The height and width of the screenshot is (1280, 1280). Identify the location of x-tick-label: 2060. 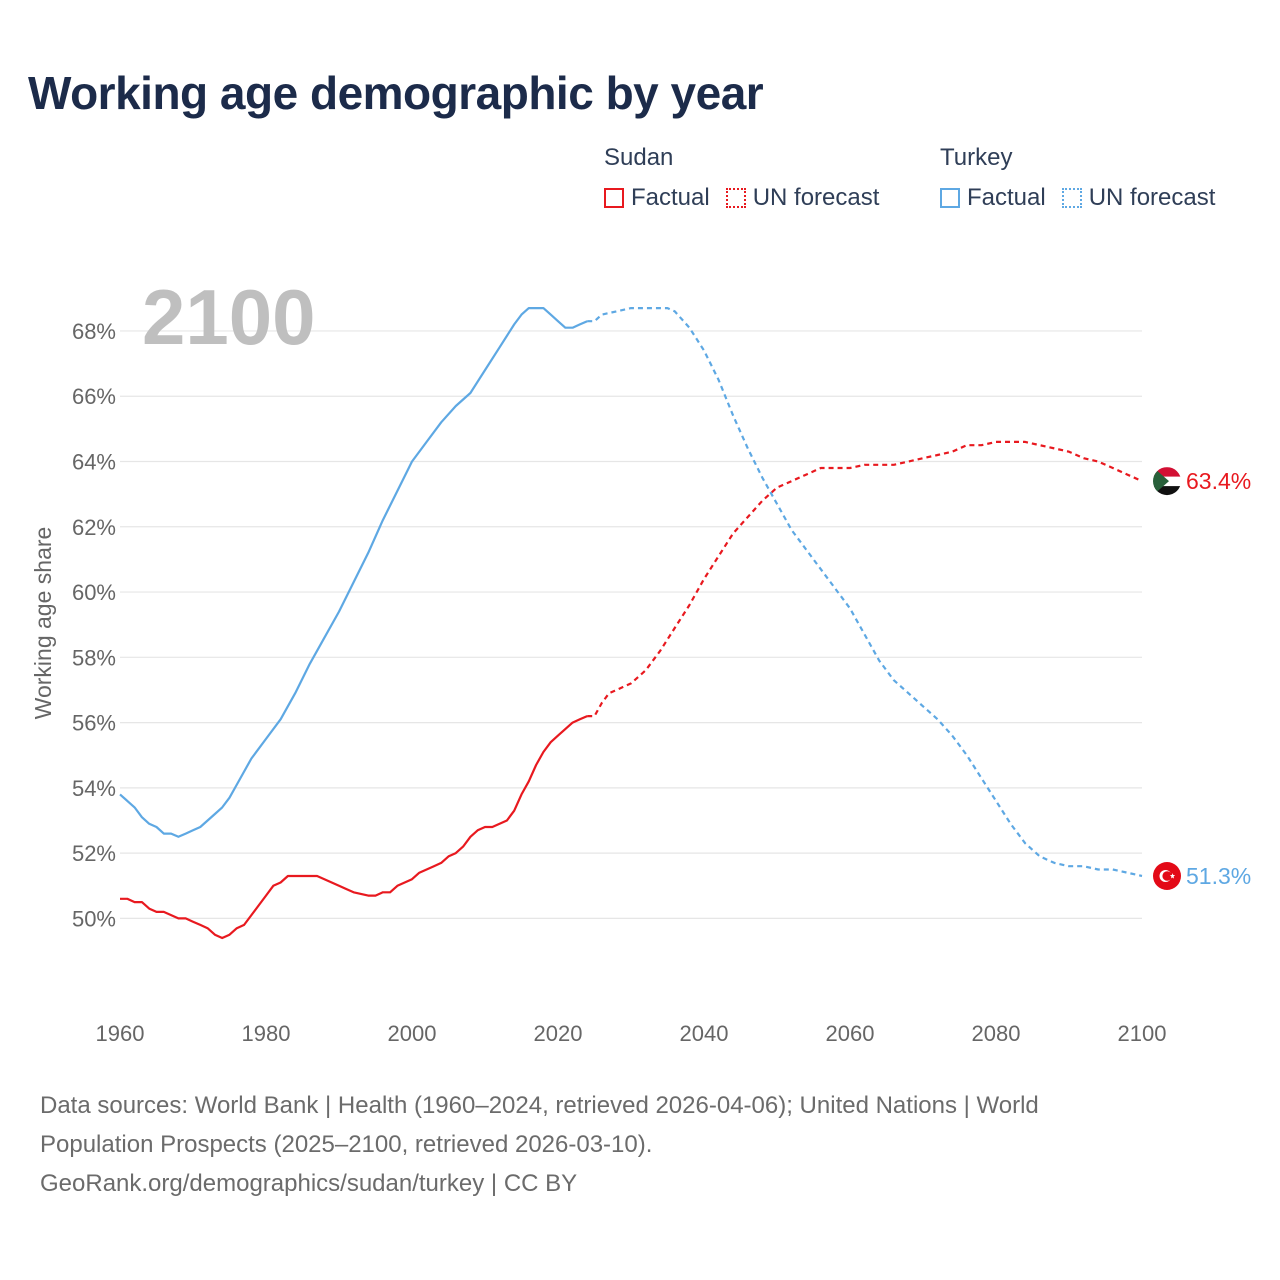
(850, 1033).